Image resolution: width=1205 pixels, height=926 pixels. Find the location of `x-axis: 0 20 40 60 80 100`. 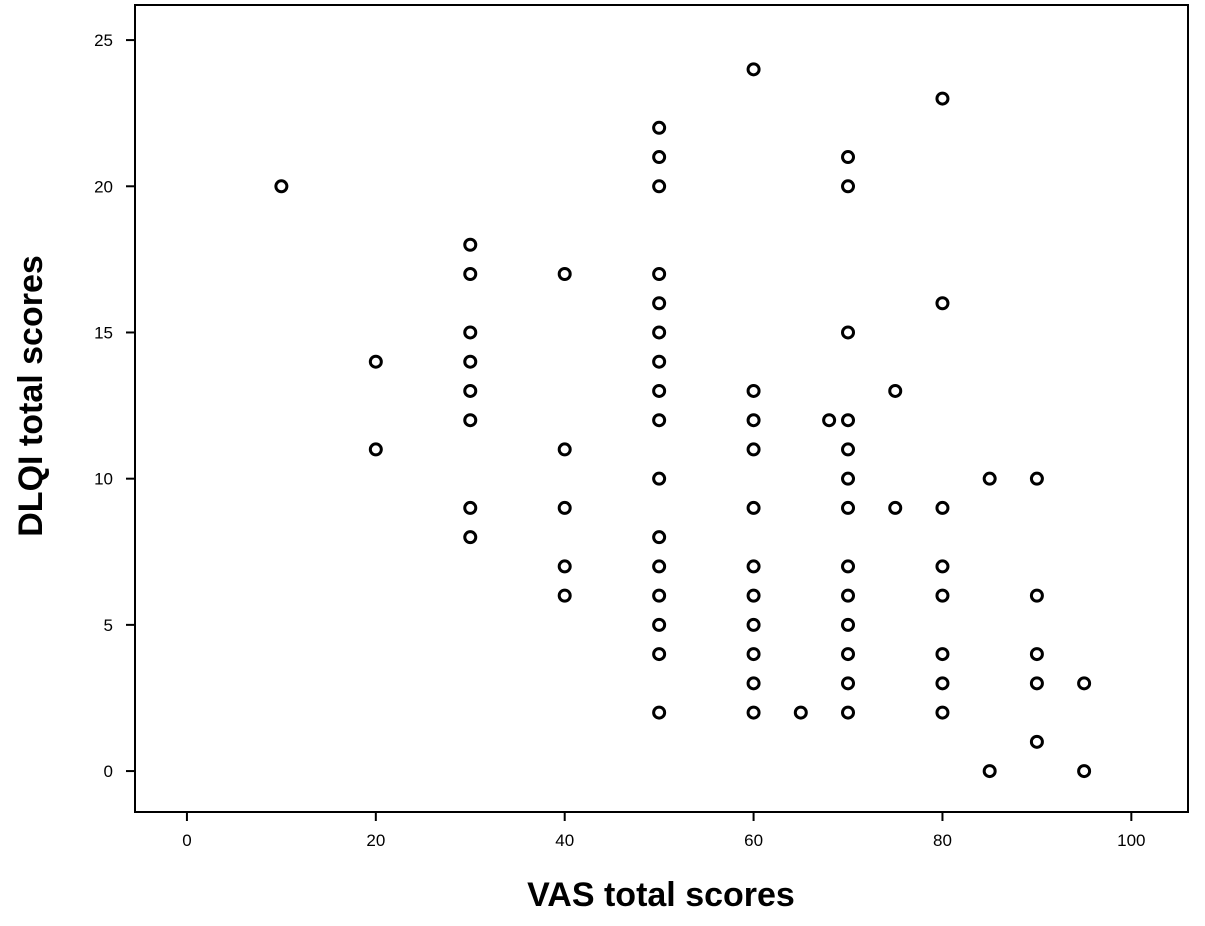

x-axis: 0 20 40 60 80 100 is located at coordinates (664, 831).